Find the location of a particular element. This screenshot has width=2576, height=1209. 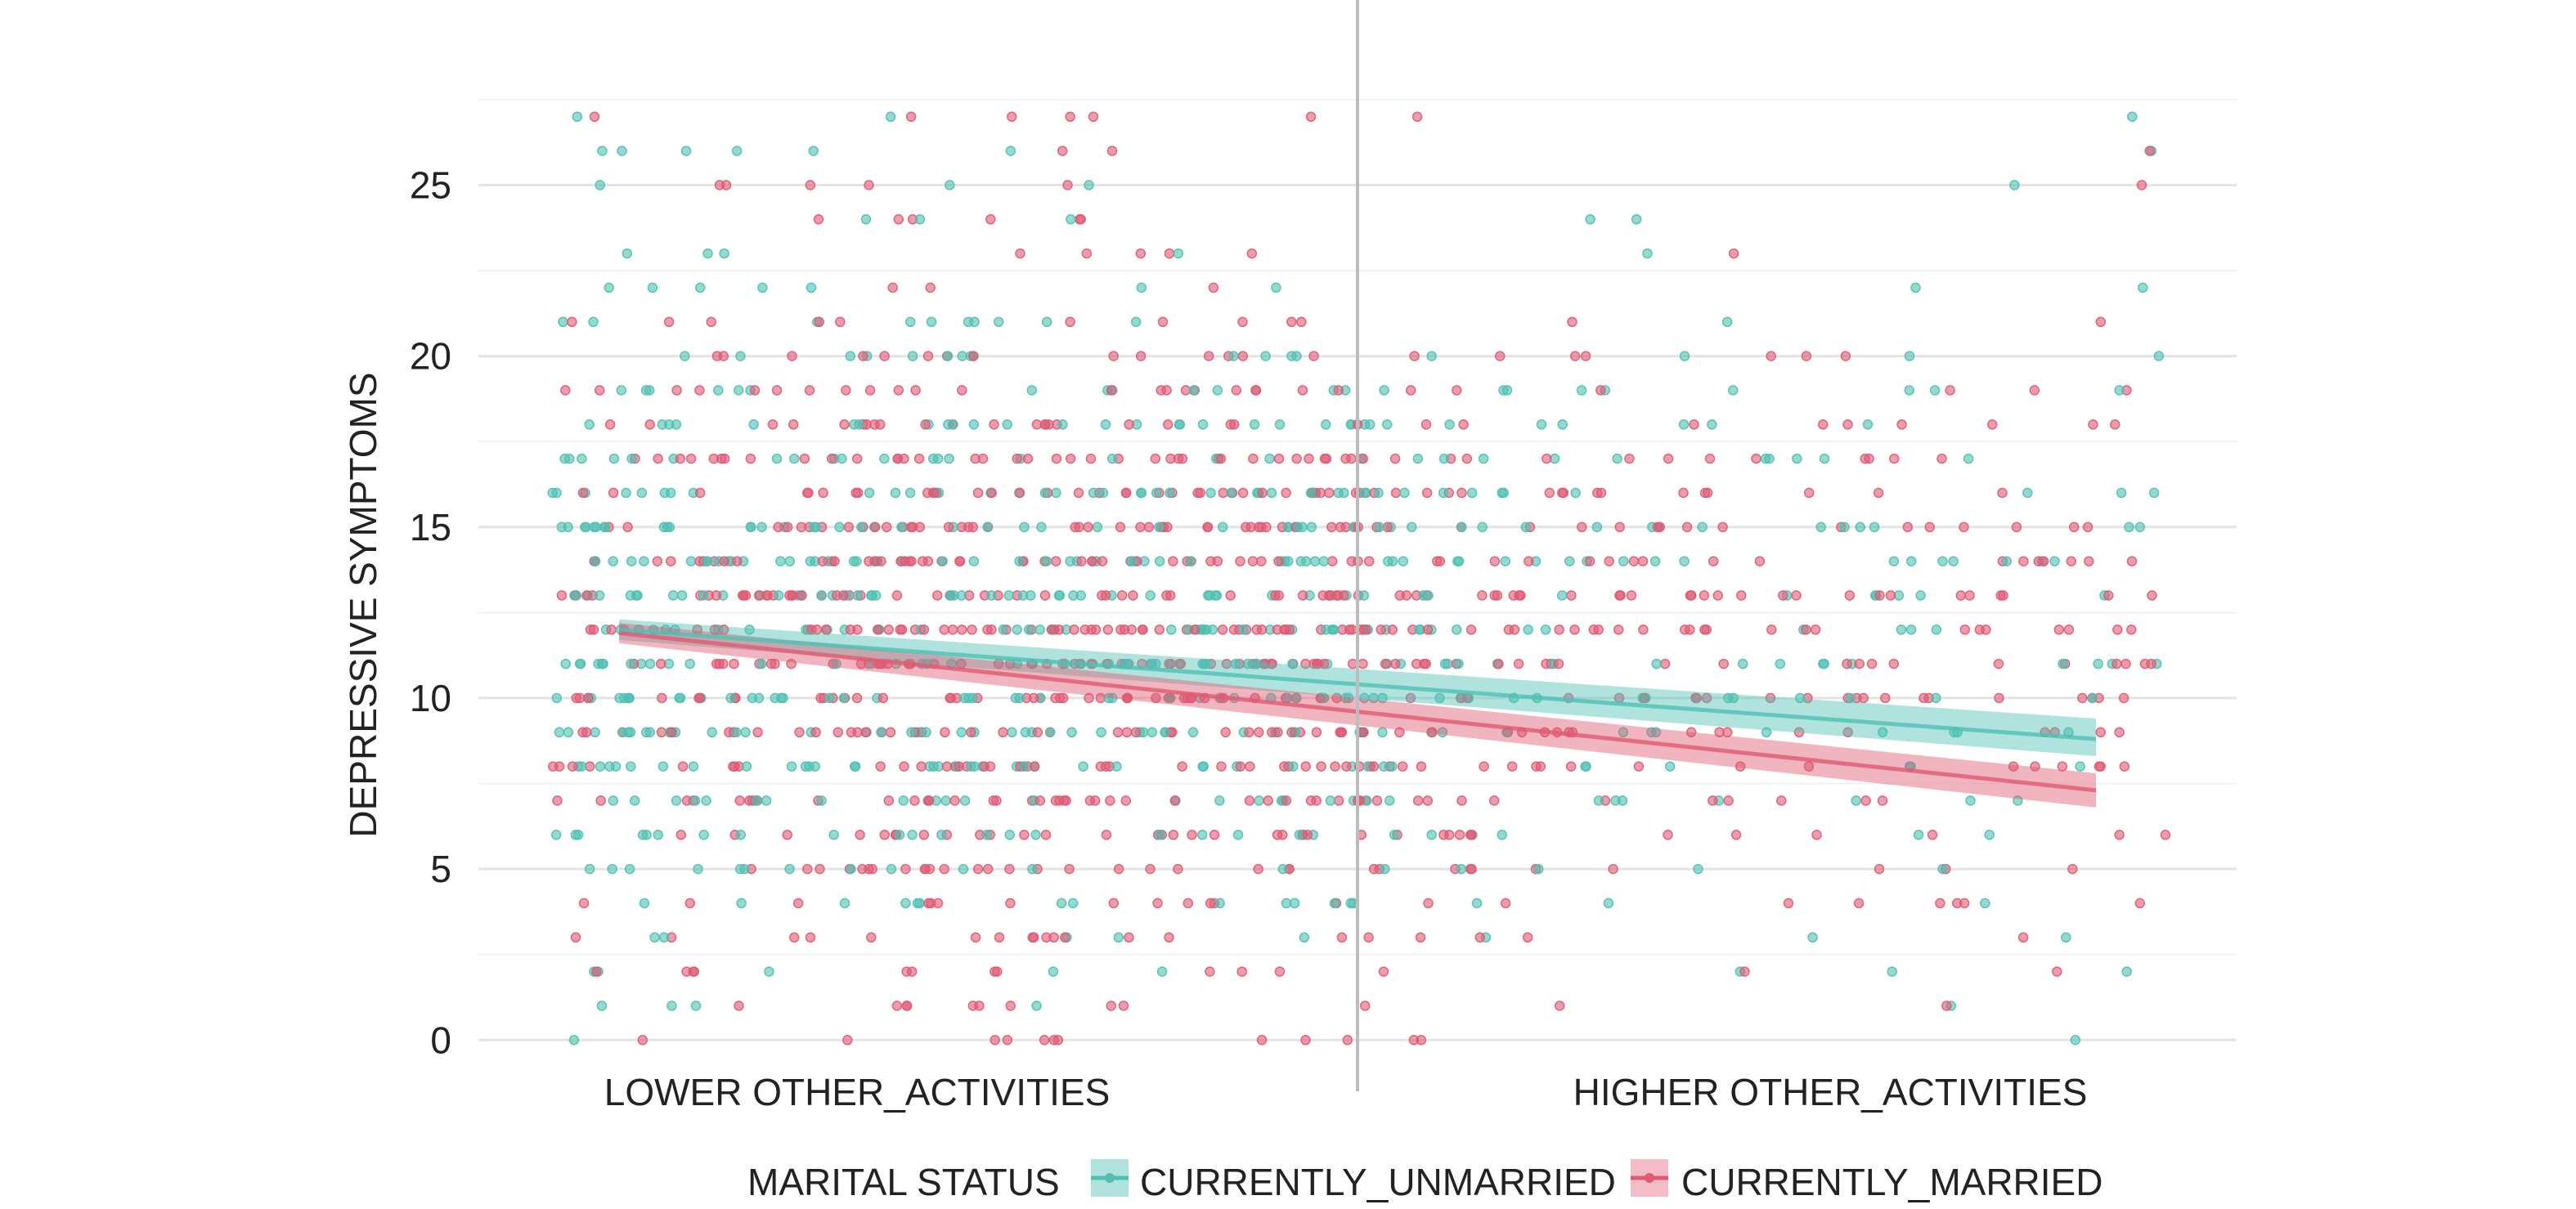

y-tick-label: 0 is located at coordinates (441, 1040).